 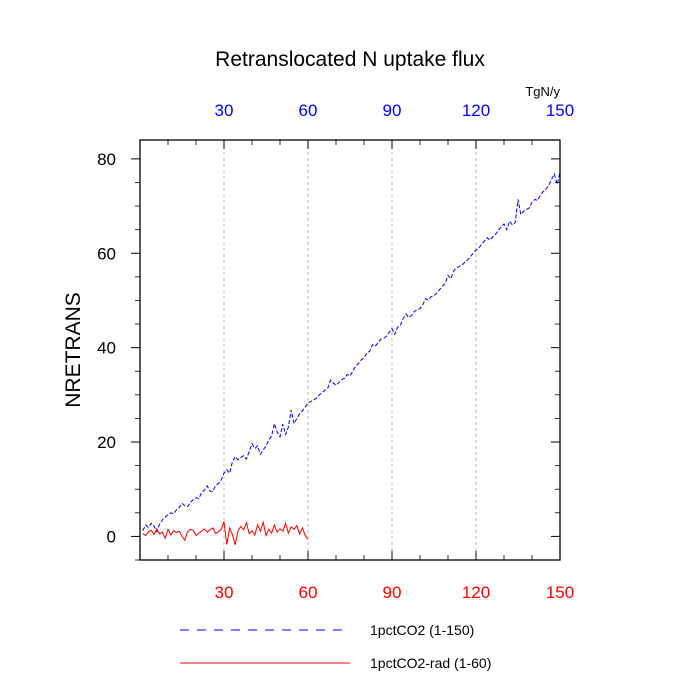 What do you see at coordinates (560, 110) in the screenshot?
I see `x-tick-label-top: 150` at bounding box center [560, 110].